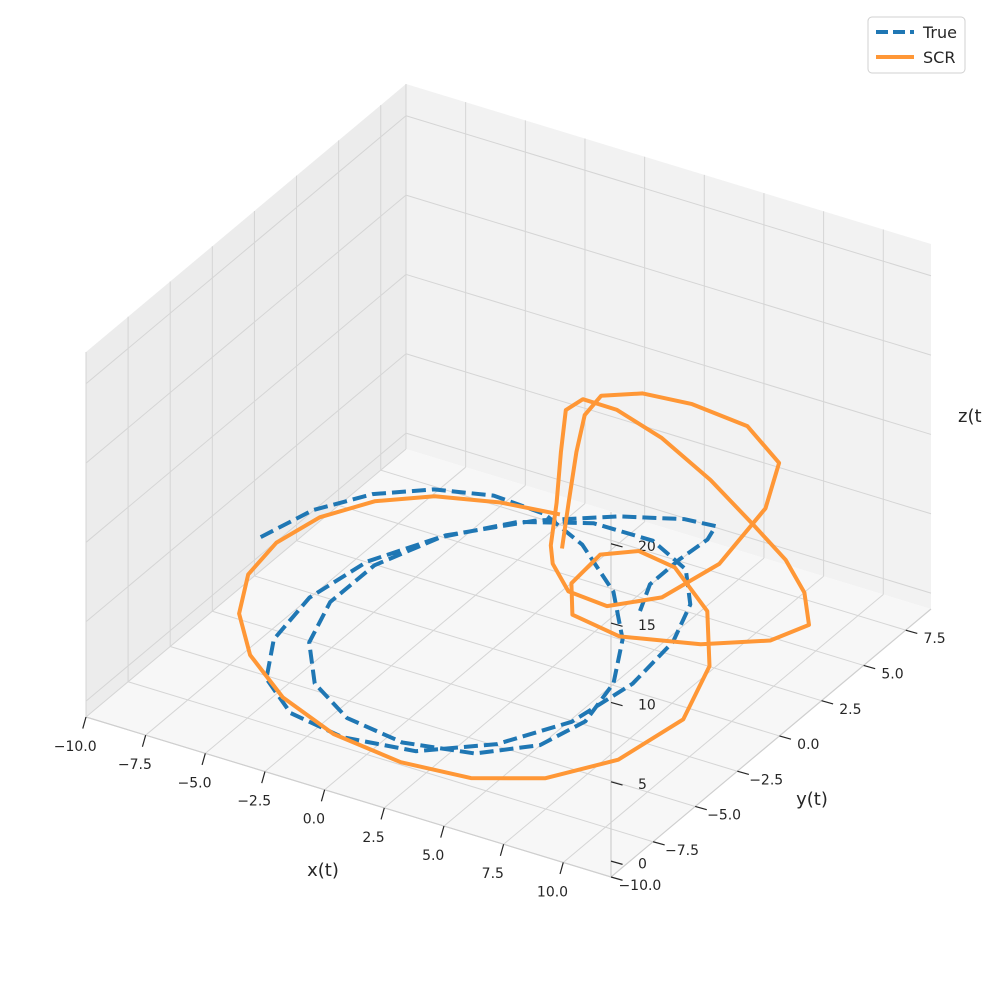 Image resolution: width=984 pixels, height=984 pixels. What do you see at coordinates (373, 838) in the screenshot?
I see `x-tick-label: 2.5` at bounding box center [373, 838].